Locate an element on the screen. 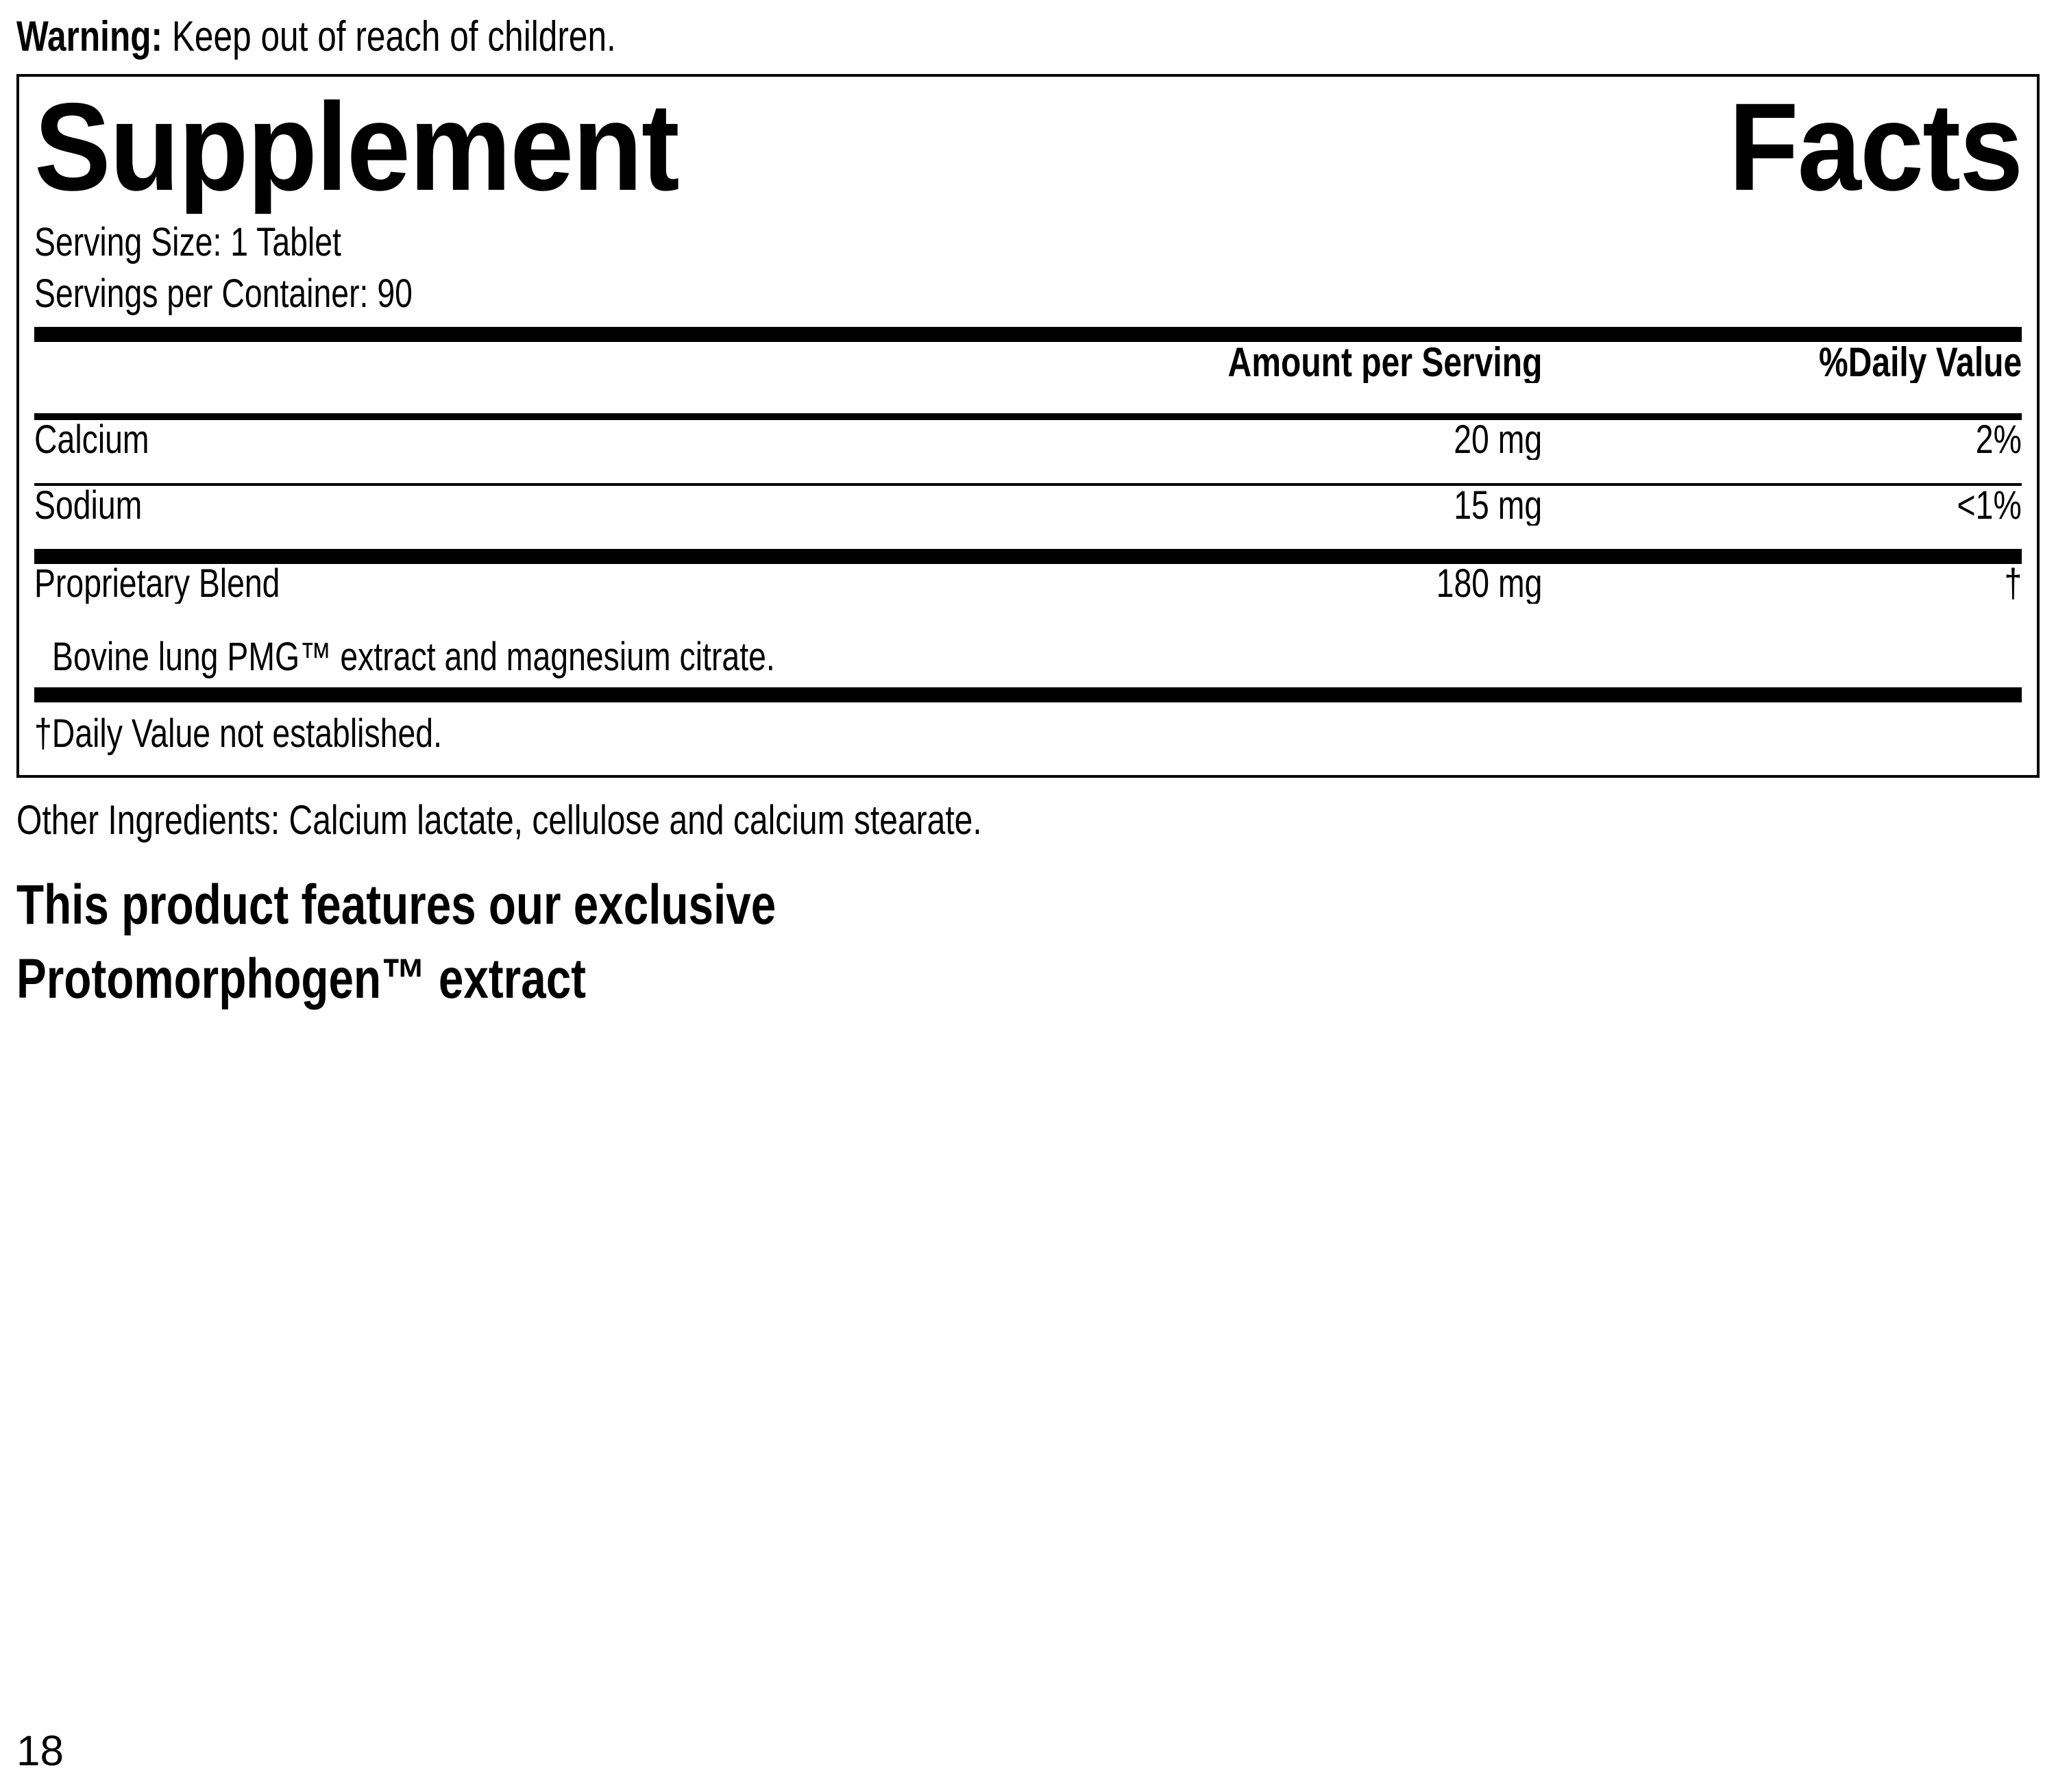 The width and height of the screenshot is (2056, 1792). daily-value-footnote: †Daily Value not established. is located at coordinates (1028, 733).